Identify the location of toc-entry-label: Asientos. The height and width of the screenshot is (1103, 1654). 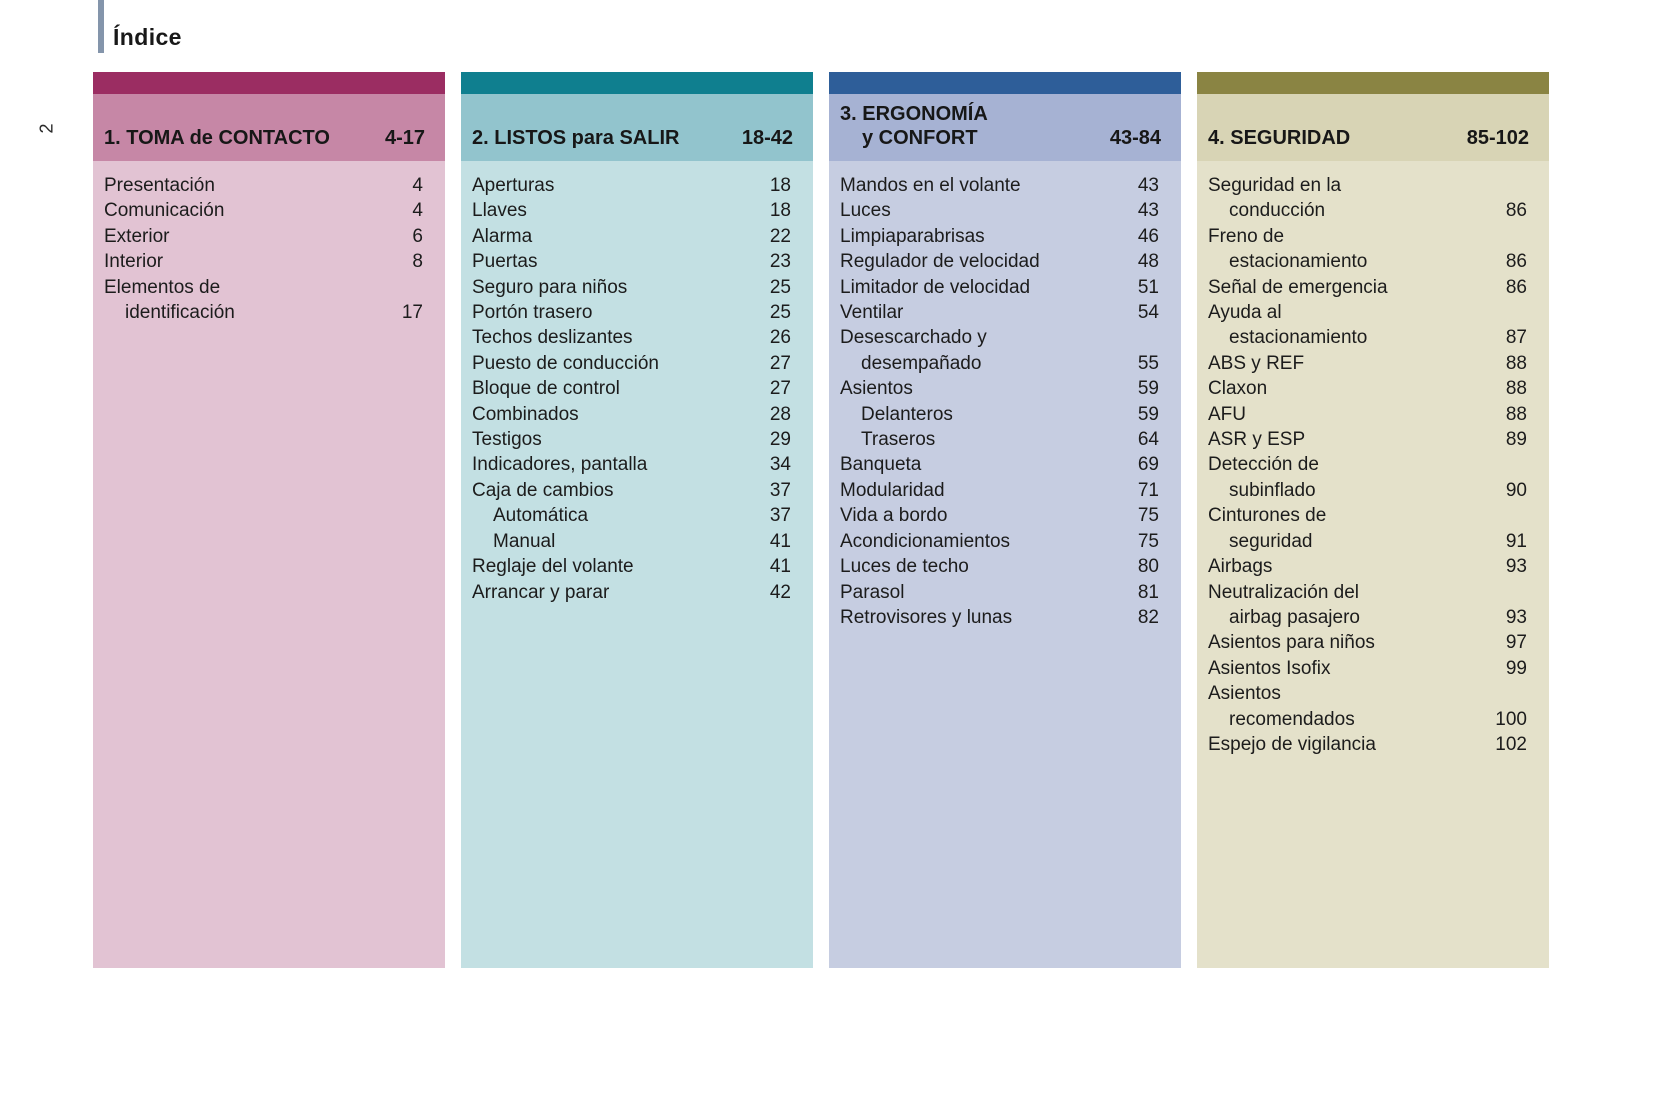
(876, 389).